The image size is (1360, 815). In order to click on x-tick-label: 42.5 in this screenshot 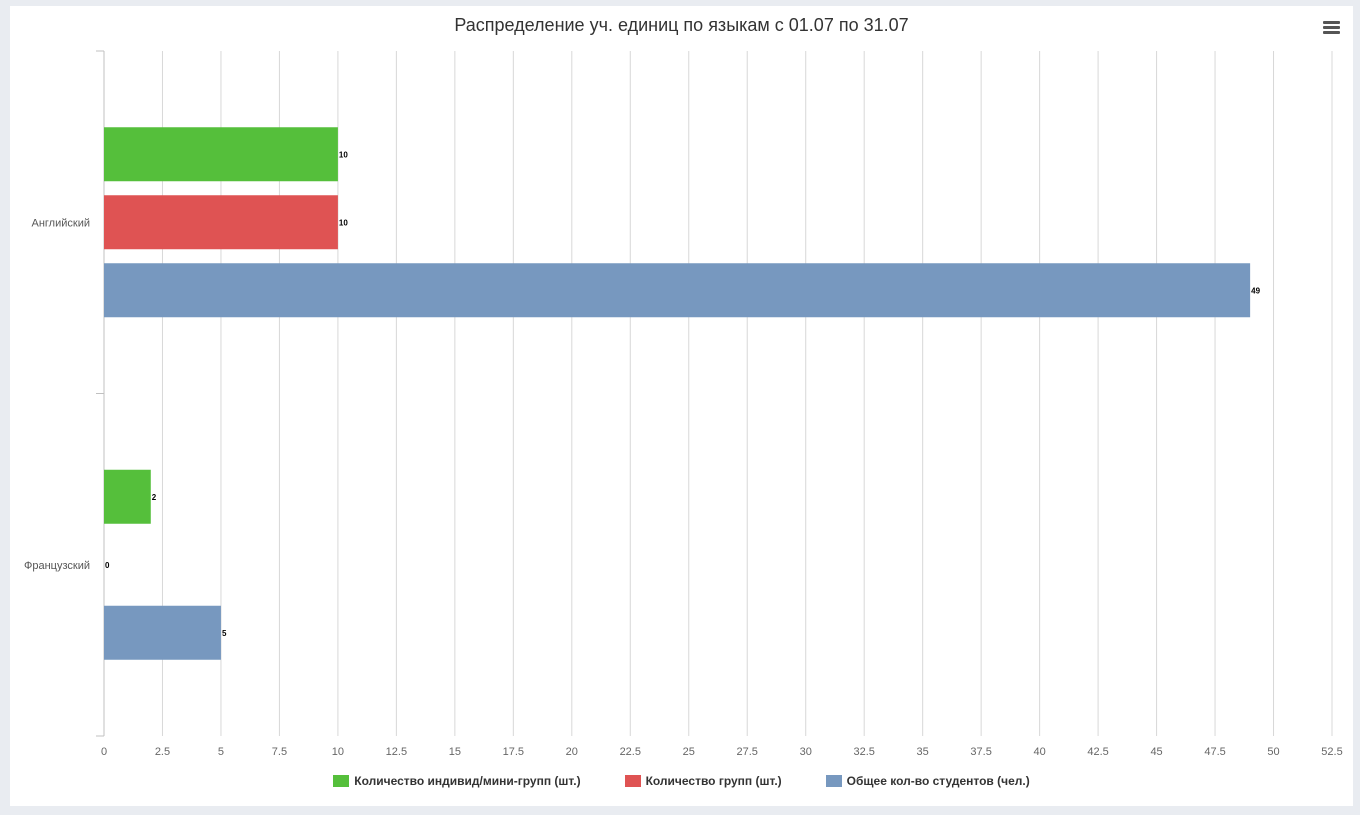, I will do `click(1097, 752)`.